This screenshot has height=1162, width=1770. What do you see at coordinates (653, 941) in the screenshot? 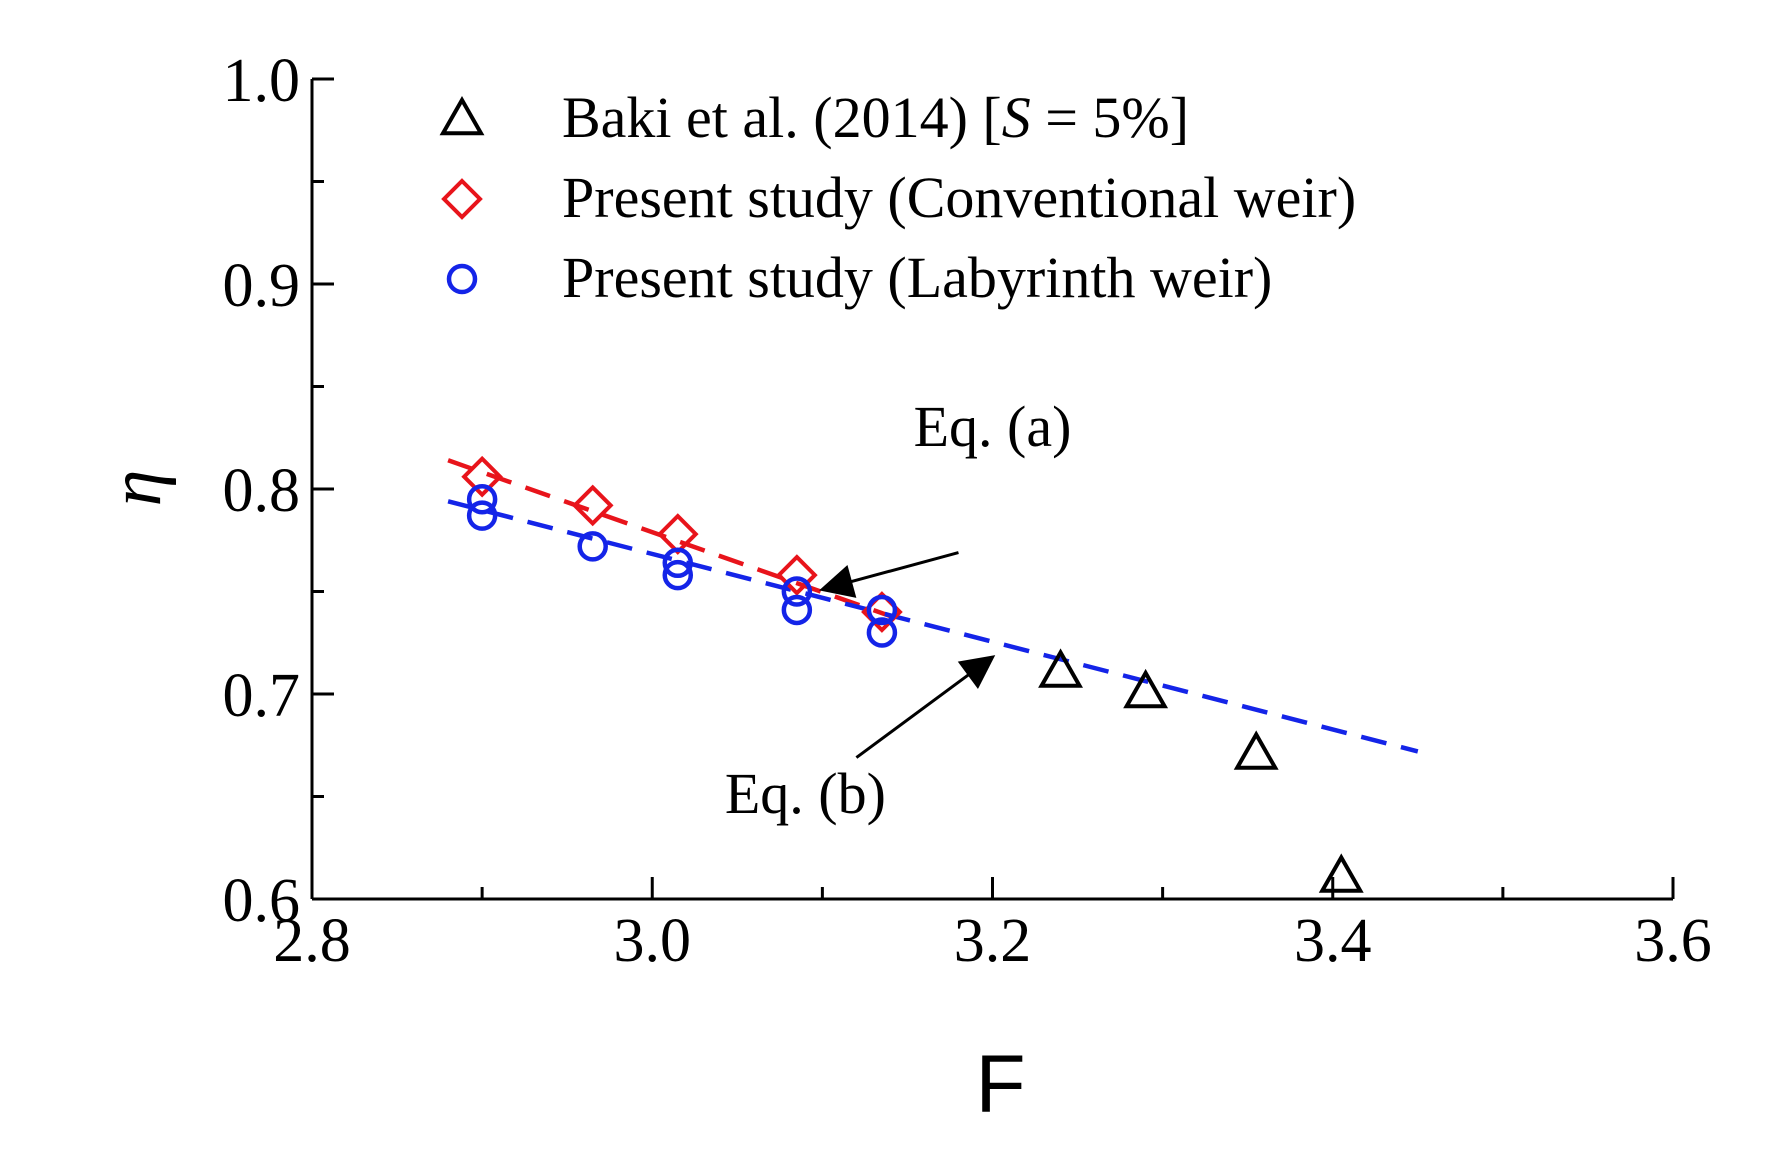
I see `x-tick-label: 3.0` at bounding box center [653, 941].